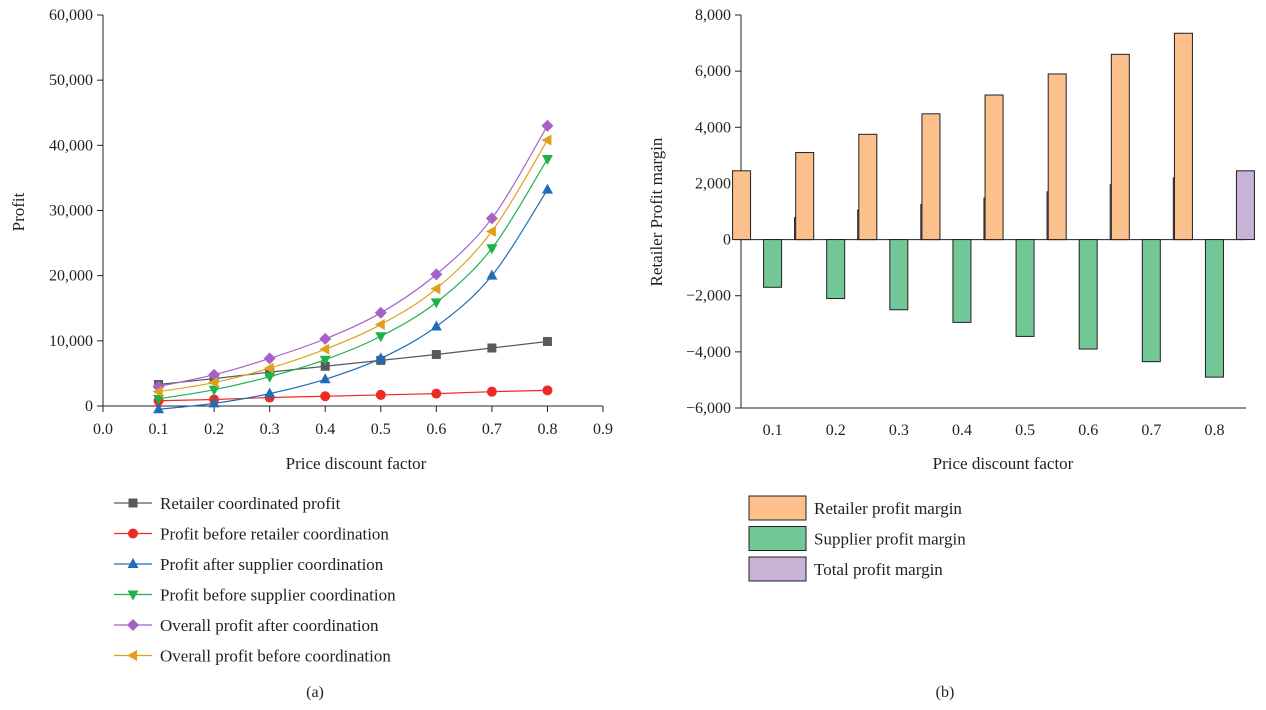  I want to click on chart-a-y-tick-label: 20,000, so click(71, 276).